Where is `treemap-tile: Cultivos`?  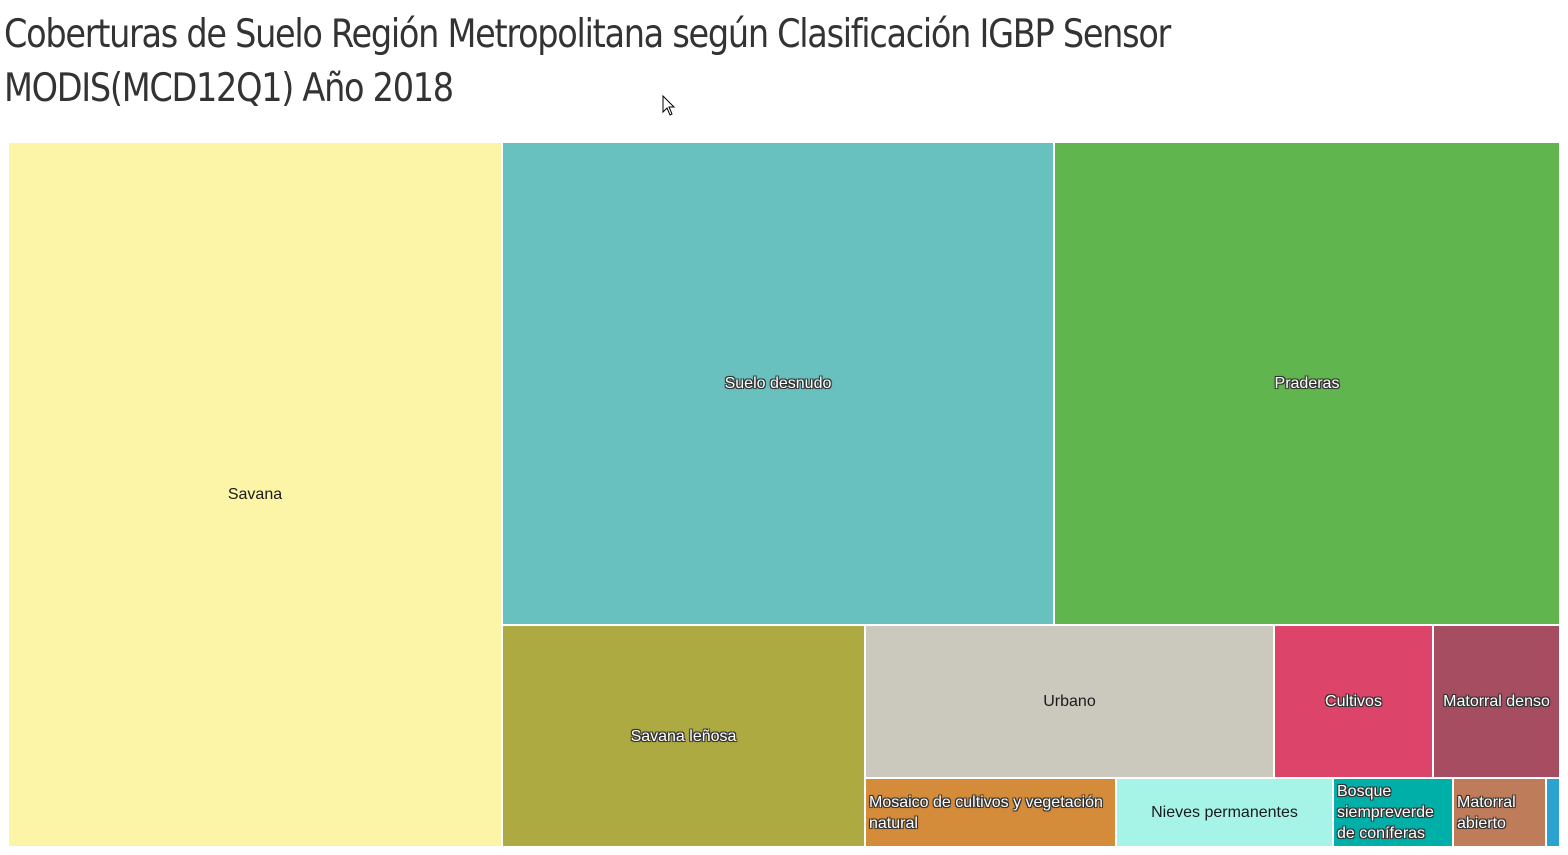
treemap-tile: Cultivos is located at coordinates (1353, 701).